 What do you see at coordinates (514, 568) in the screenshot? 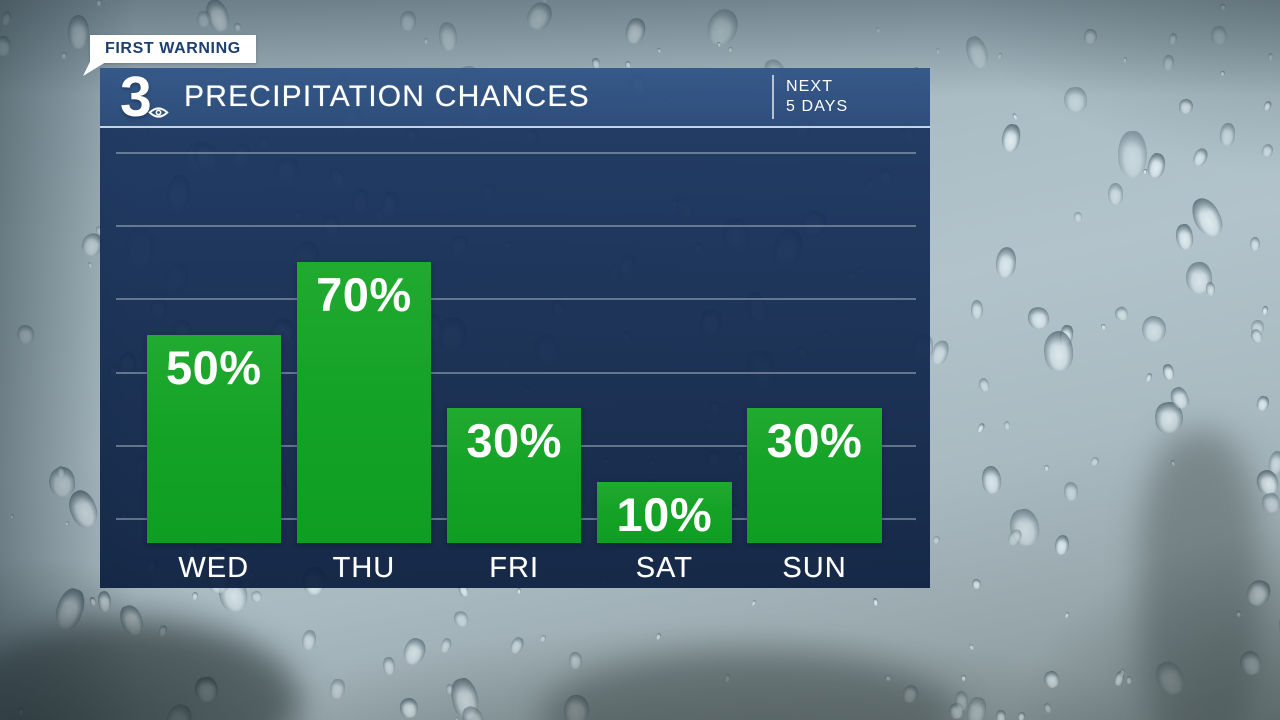
I see `day-label-fri: FRI` at bounding box center [514, 568].